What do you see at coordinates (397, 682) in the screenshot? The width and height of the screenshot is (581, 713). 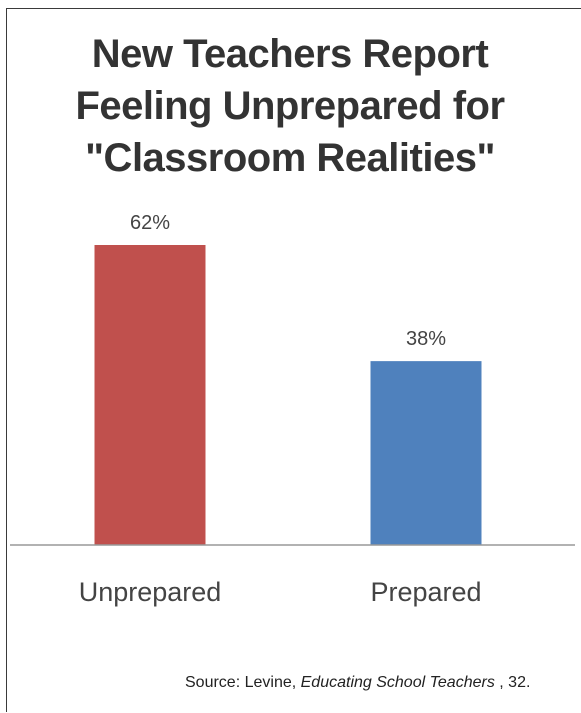 I see `source-work-title: Educating School Teachers` at bounding box center [397, 682].